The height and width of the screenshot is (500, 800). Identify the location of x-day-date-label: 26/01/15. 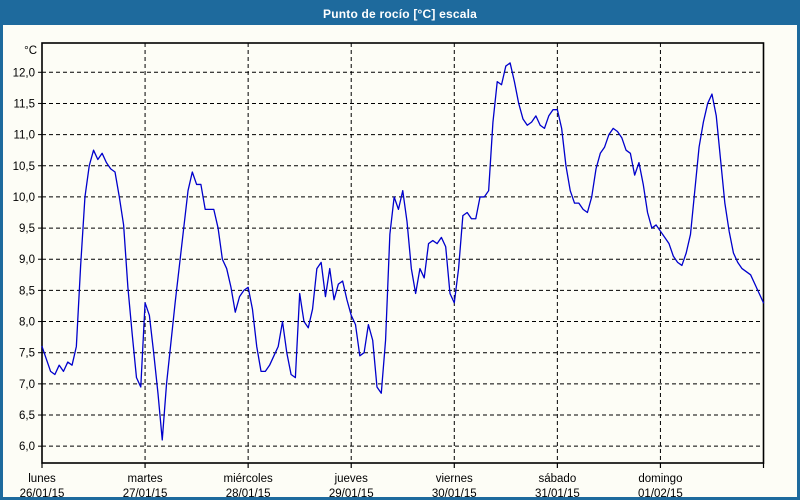
(42, 492).